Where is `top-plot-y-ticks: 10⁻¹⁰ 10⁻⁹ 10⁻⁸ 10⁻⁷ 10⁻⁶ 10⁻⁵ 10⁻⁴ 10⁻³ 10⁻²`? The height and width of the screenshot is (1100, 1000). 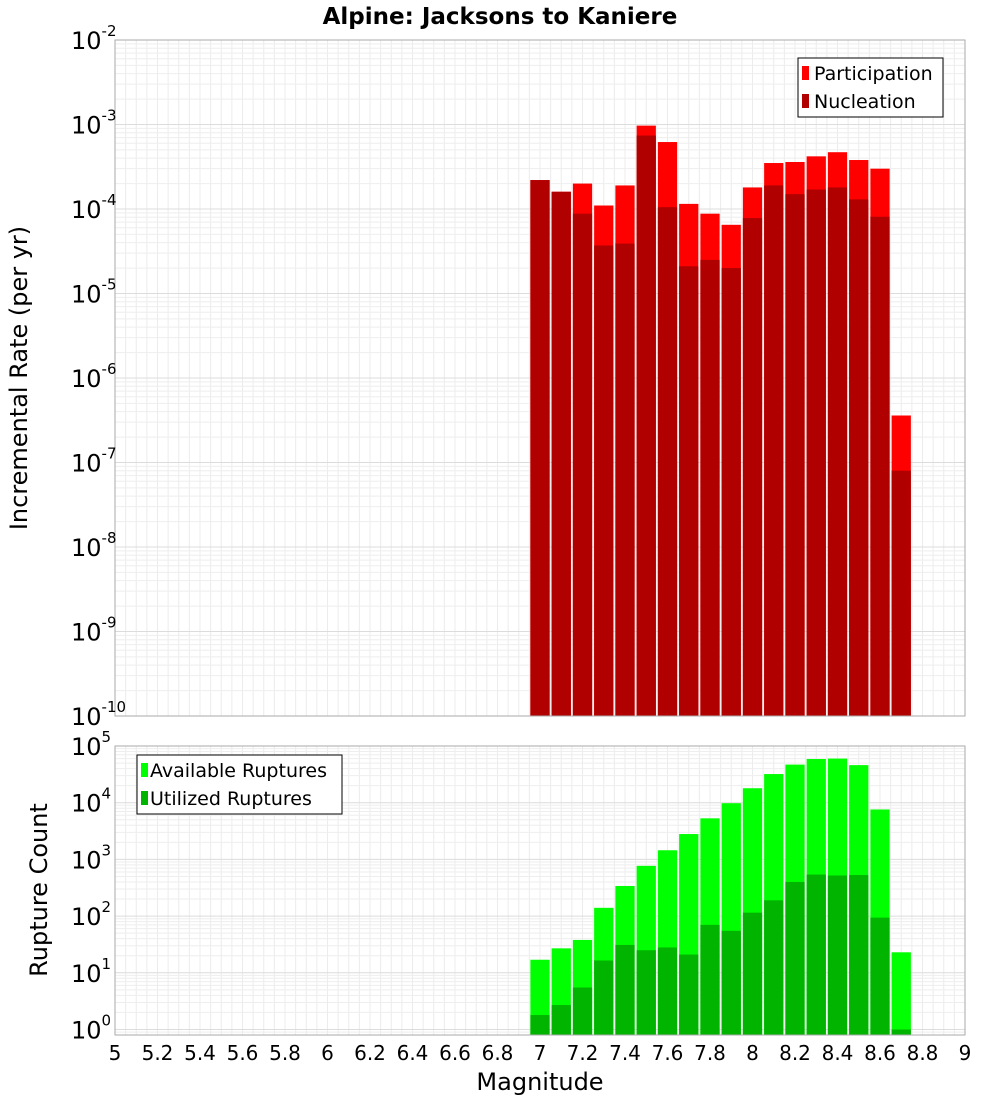
top-plot-y-ticks: 10⁻¹⁰ 10⁻⁹ 10⁻⁸ 10⁻⁷ 10⁻⁶ 10⁻⁵ 10⁻⁴ 10⁻³ 10⁻² is located at coordinates (98, 376).